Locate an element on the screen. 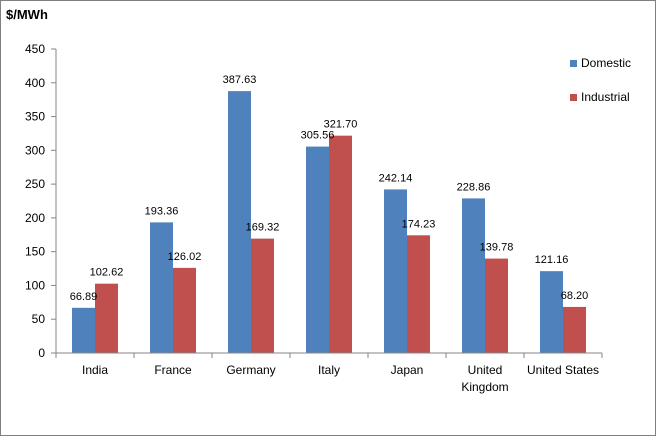 This screenshot has width=656, height=437. data-label: 193.36 is located at coordinates (162, 211).